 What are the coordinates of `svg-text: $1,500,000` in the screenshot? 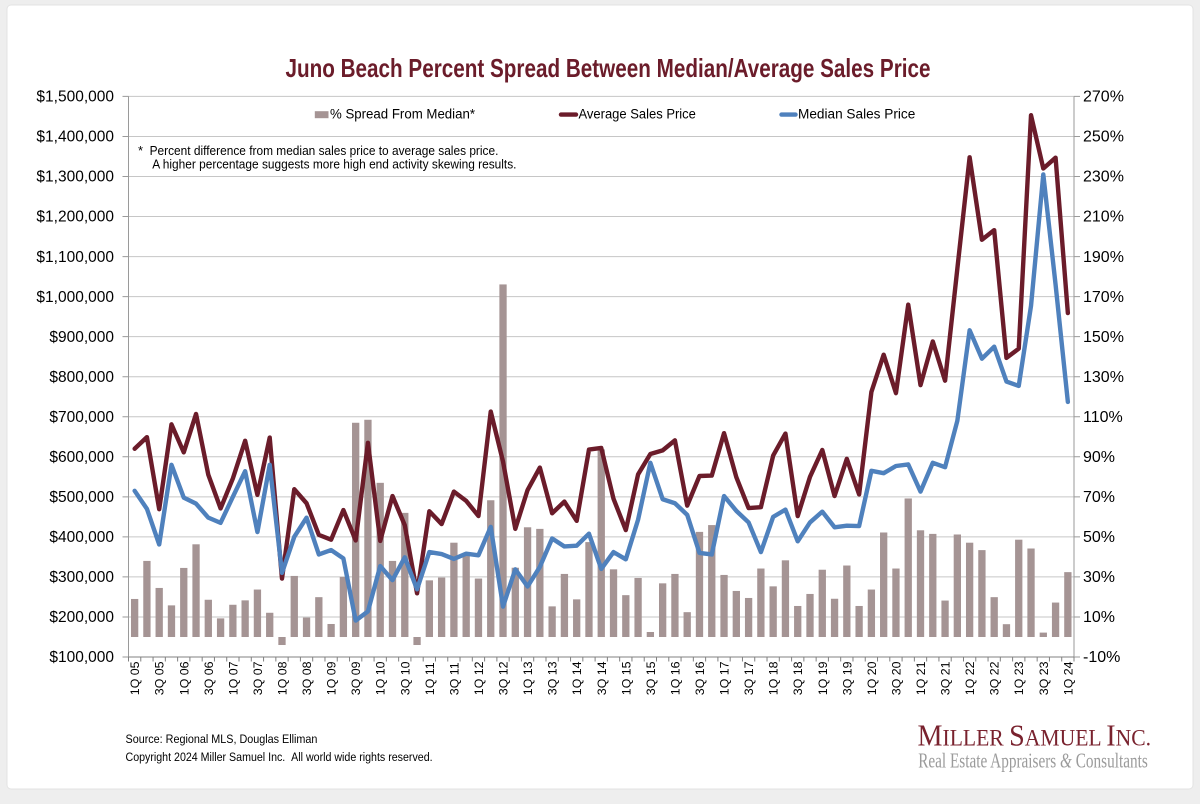 It's located at (75, 97).